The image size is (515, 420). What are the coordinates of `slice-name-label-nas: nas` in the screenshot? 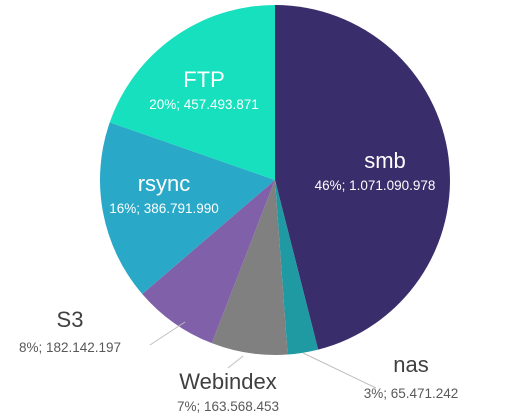 It's located at (410, 364).